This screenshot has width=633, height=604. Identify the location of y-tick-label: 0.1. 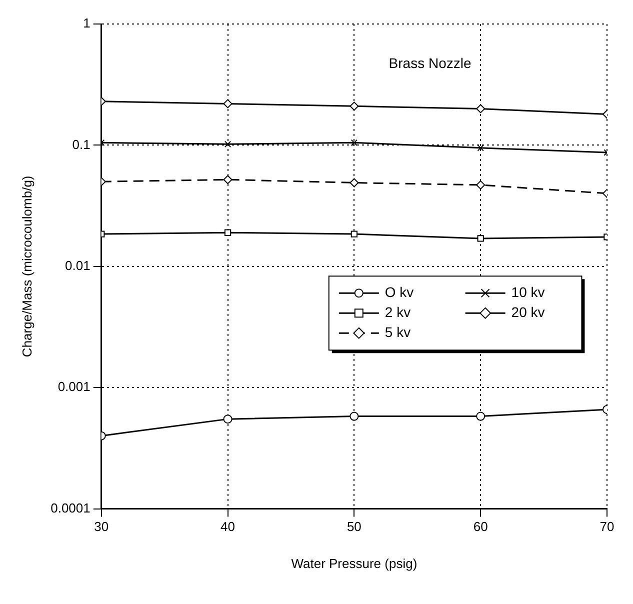
(81, 144).